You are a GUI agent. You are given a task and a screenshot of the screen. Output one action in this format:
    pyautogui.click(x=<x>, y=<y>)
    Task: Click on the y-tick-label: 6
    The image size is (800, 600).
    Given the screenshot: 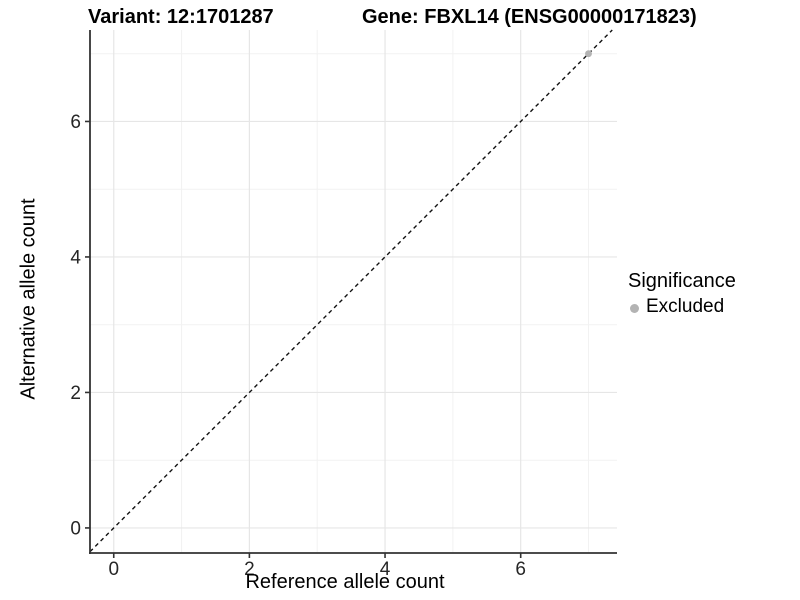 What is the action you would take?
    pyautogui.click(x=75, y=122)
    